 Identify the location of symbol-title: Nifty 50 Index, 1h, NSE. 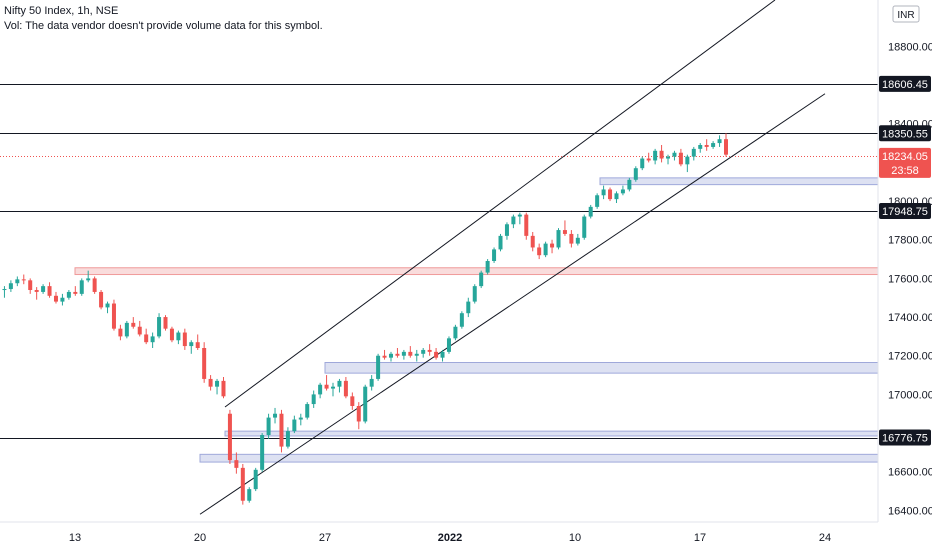
(61, 11).